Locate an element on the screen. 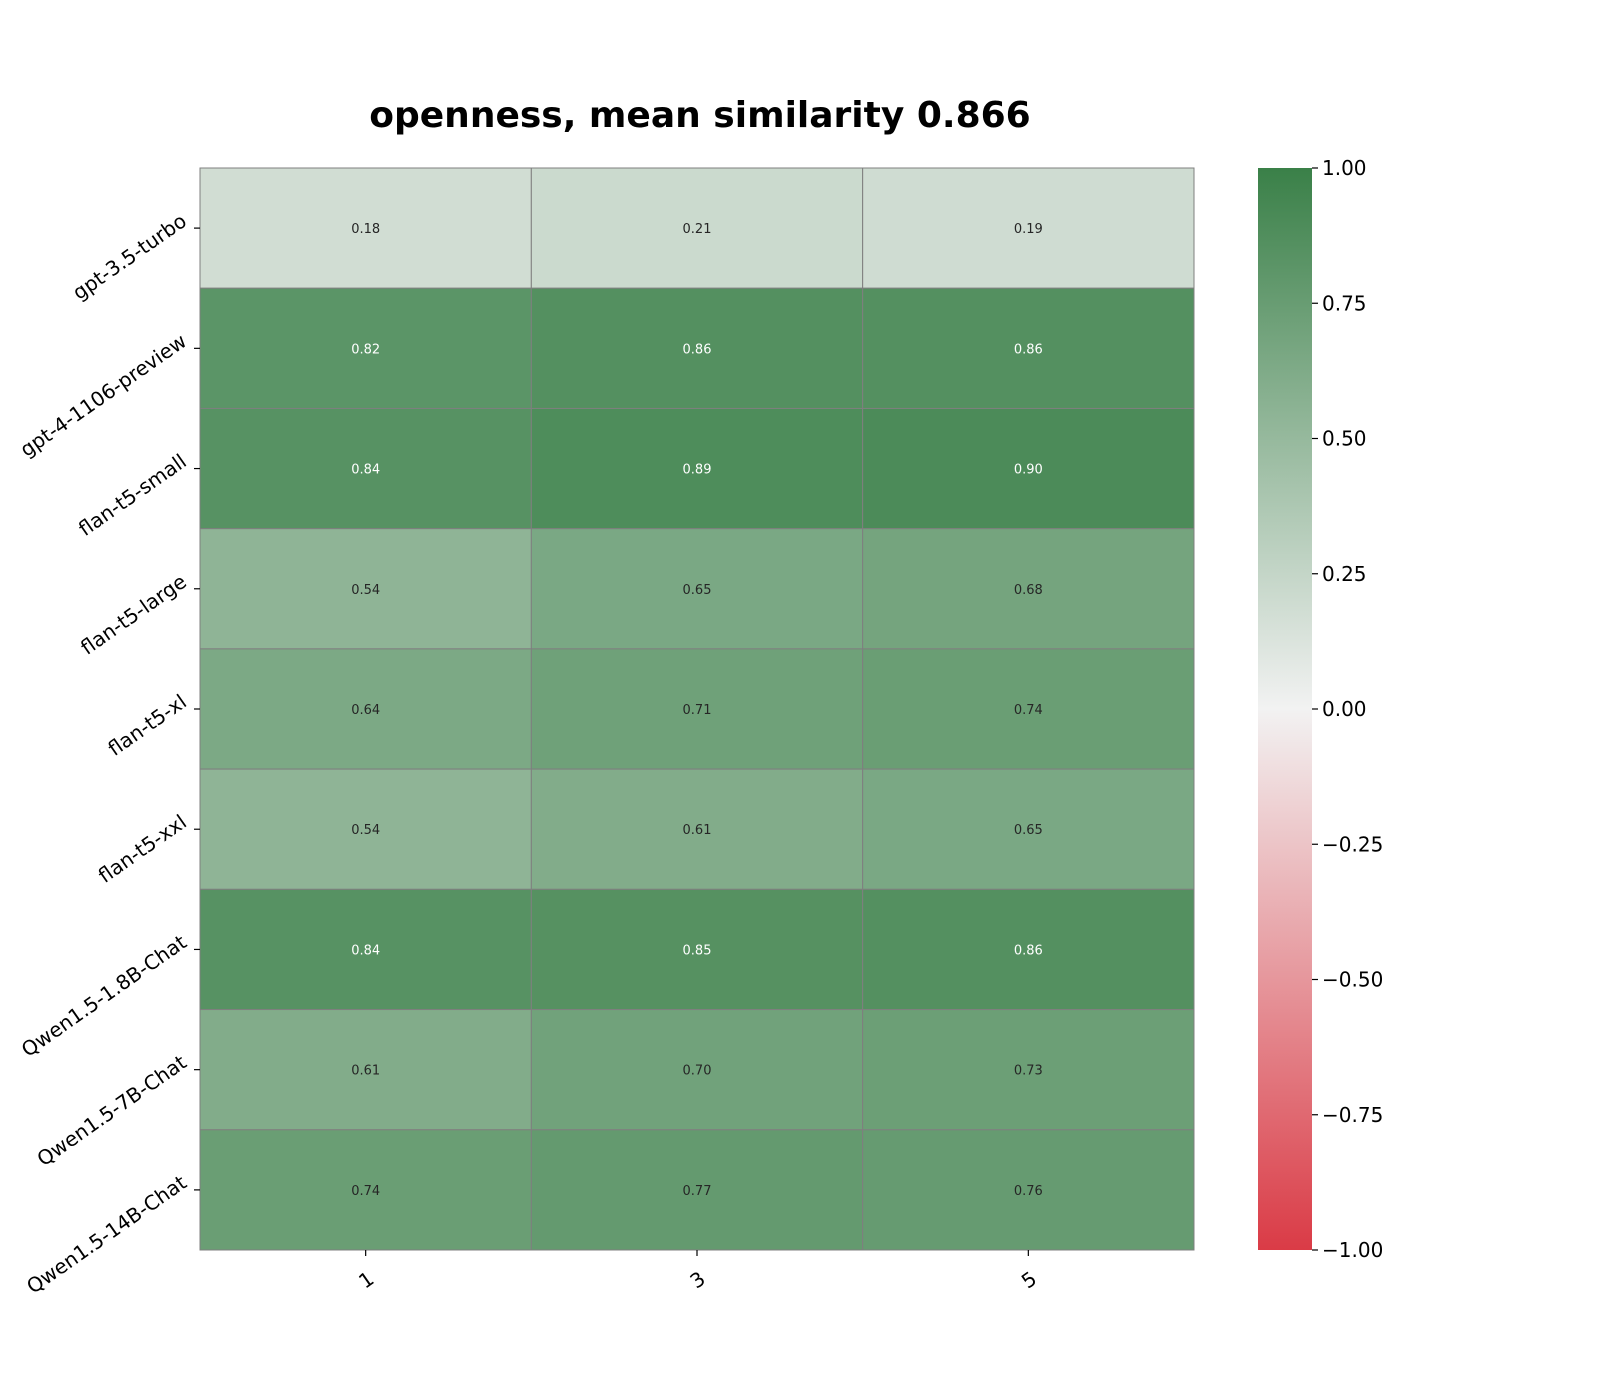 This screenshot has width=1600, height=1400. y-tick-label: flan-t5-xl is located at coordinates (146, 724).